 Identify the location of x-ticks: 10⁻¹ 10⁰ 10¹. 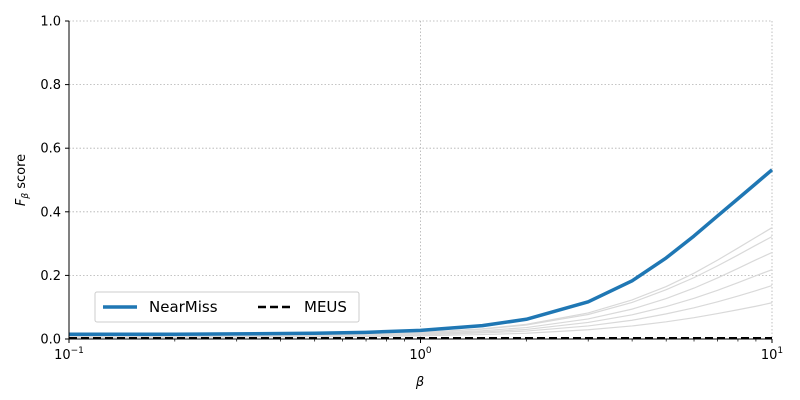
(418, 351).